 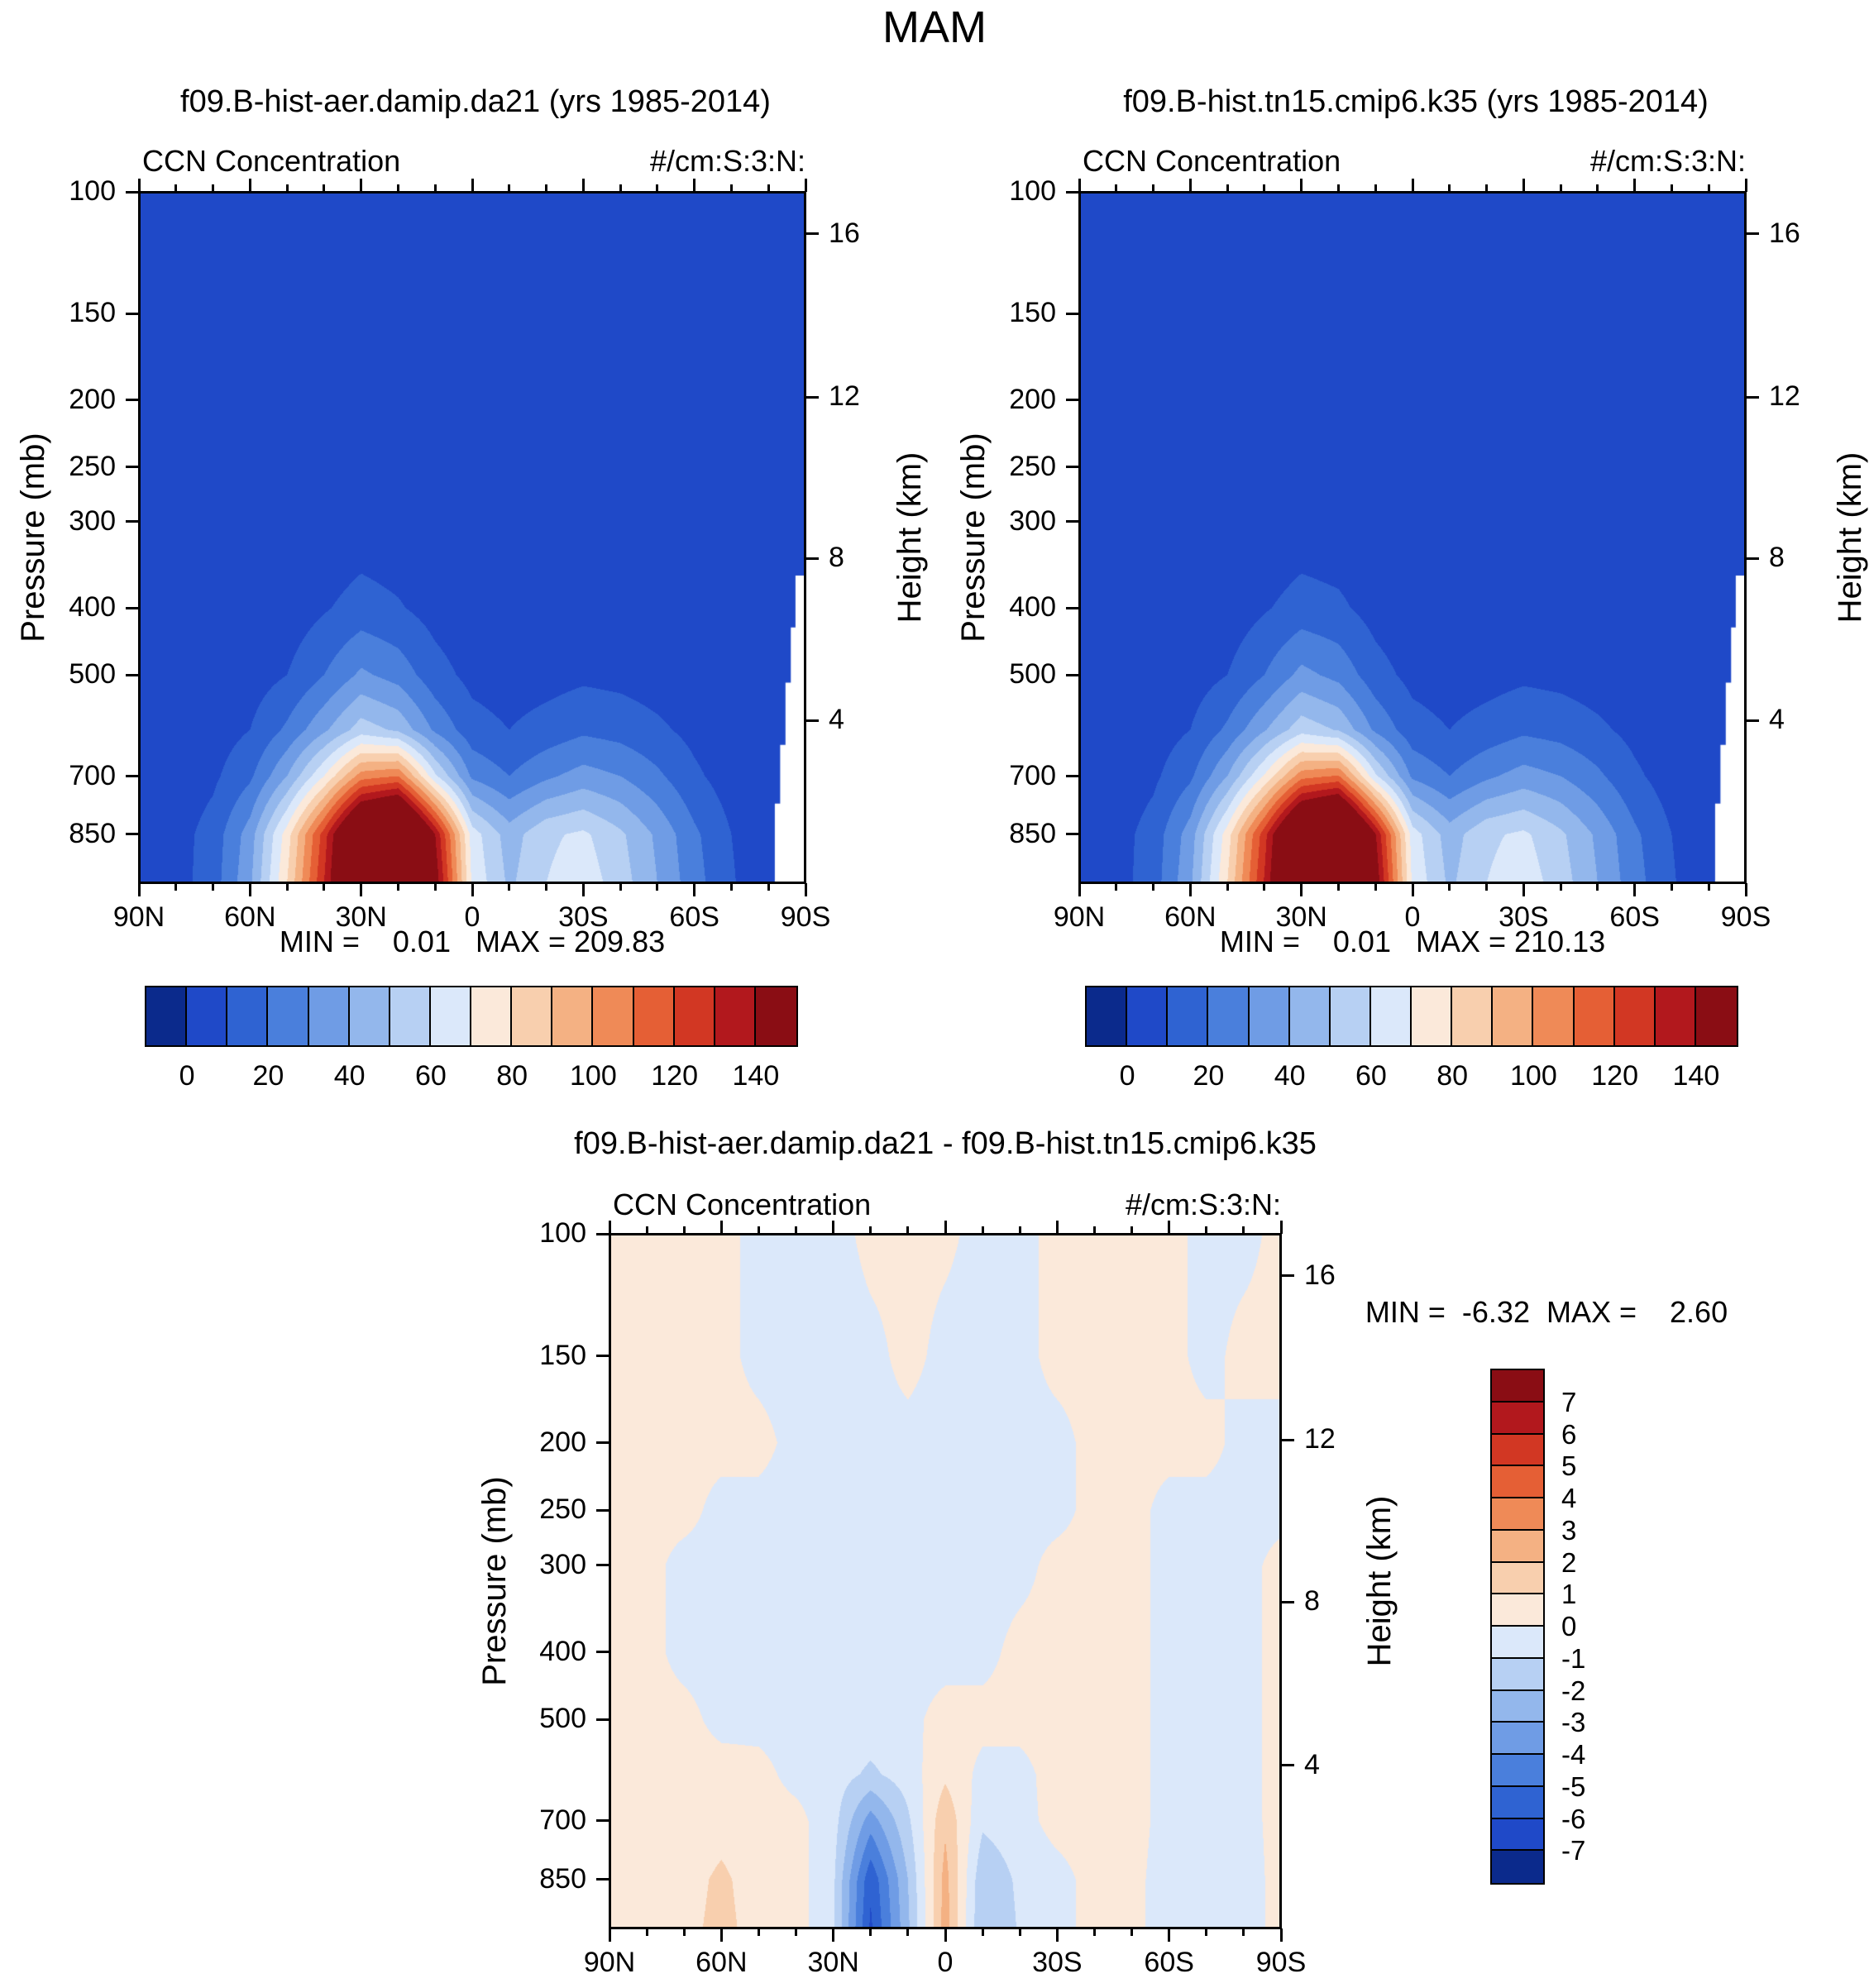 What do you see at coordinates (92, 191) in the screenshot?
I see `pressure-tick-label: 100` at bounding box center [92, 191].